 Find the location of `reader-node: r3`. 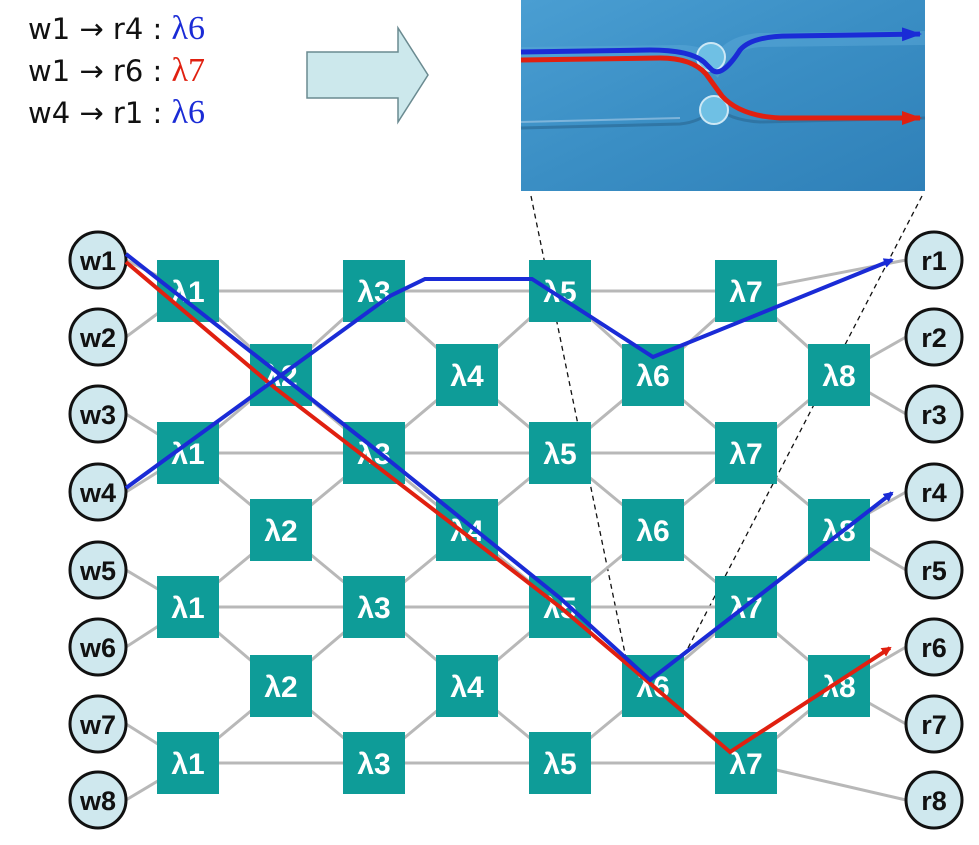

reader-node: r3 is located at coordinates (934, 414).